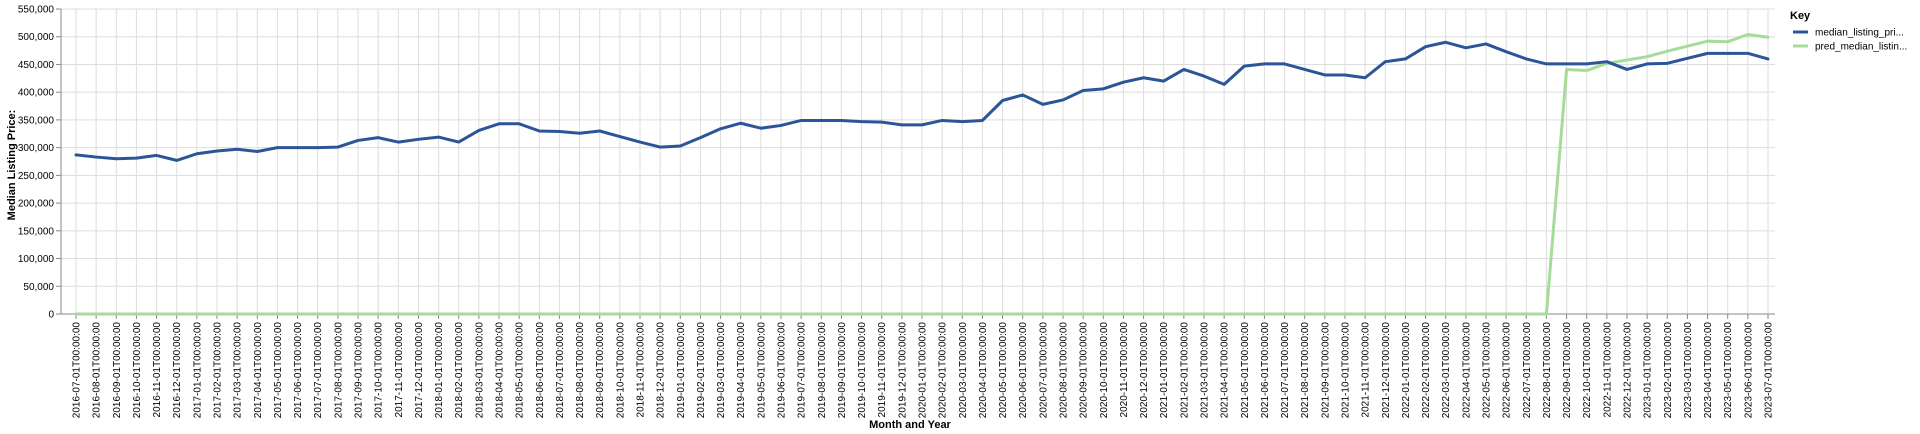  What do you see at coordinates (218, 370) in the screenshot?
I see `x-tick-label: 2017-02-01T00:00:00` at bounding box center [218, 370].